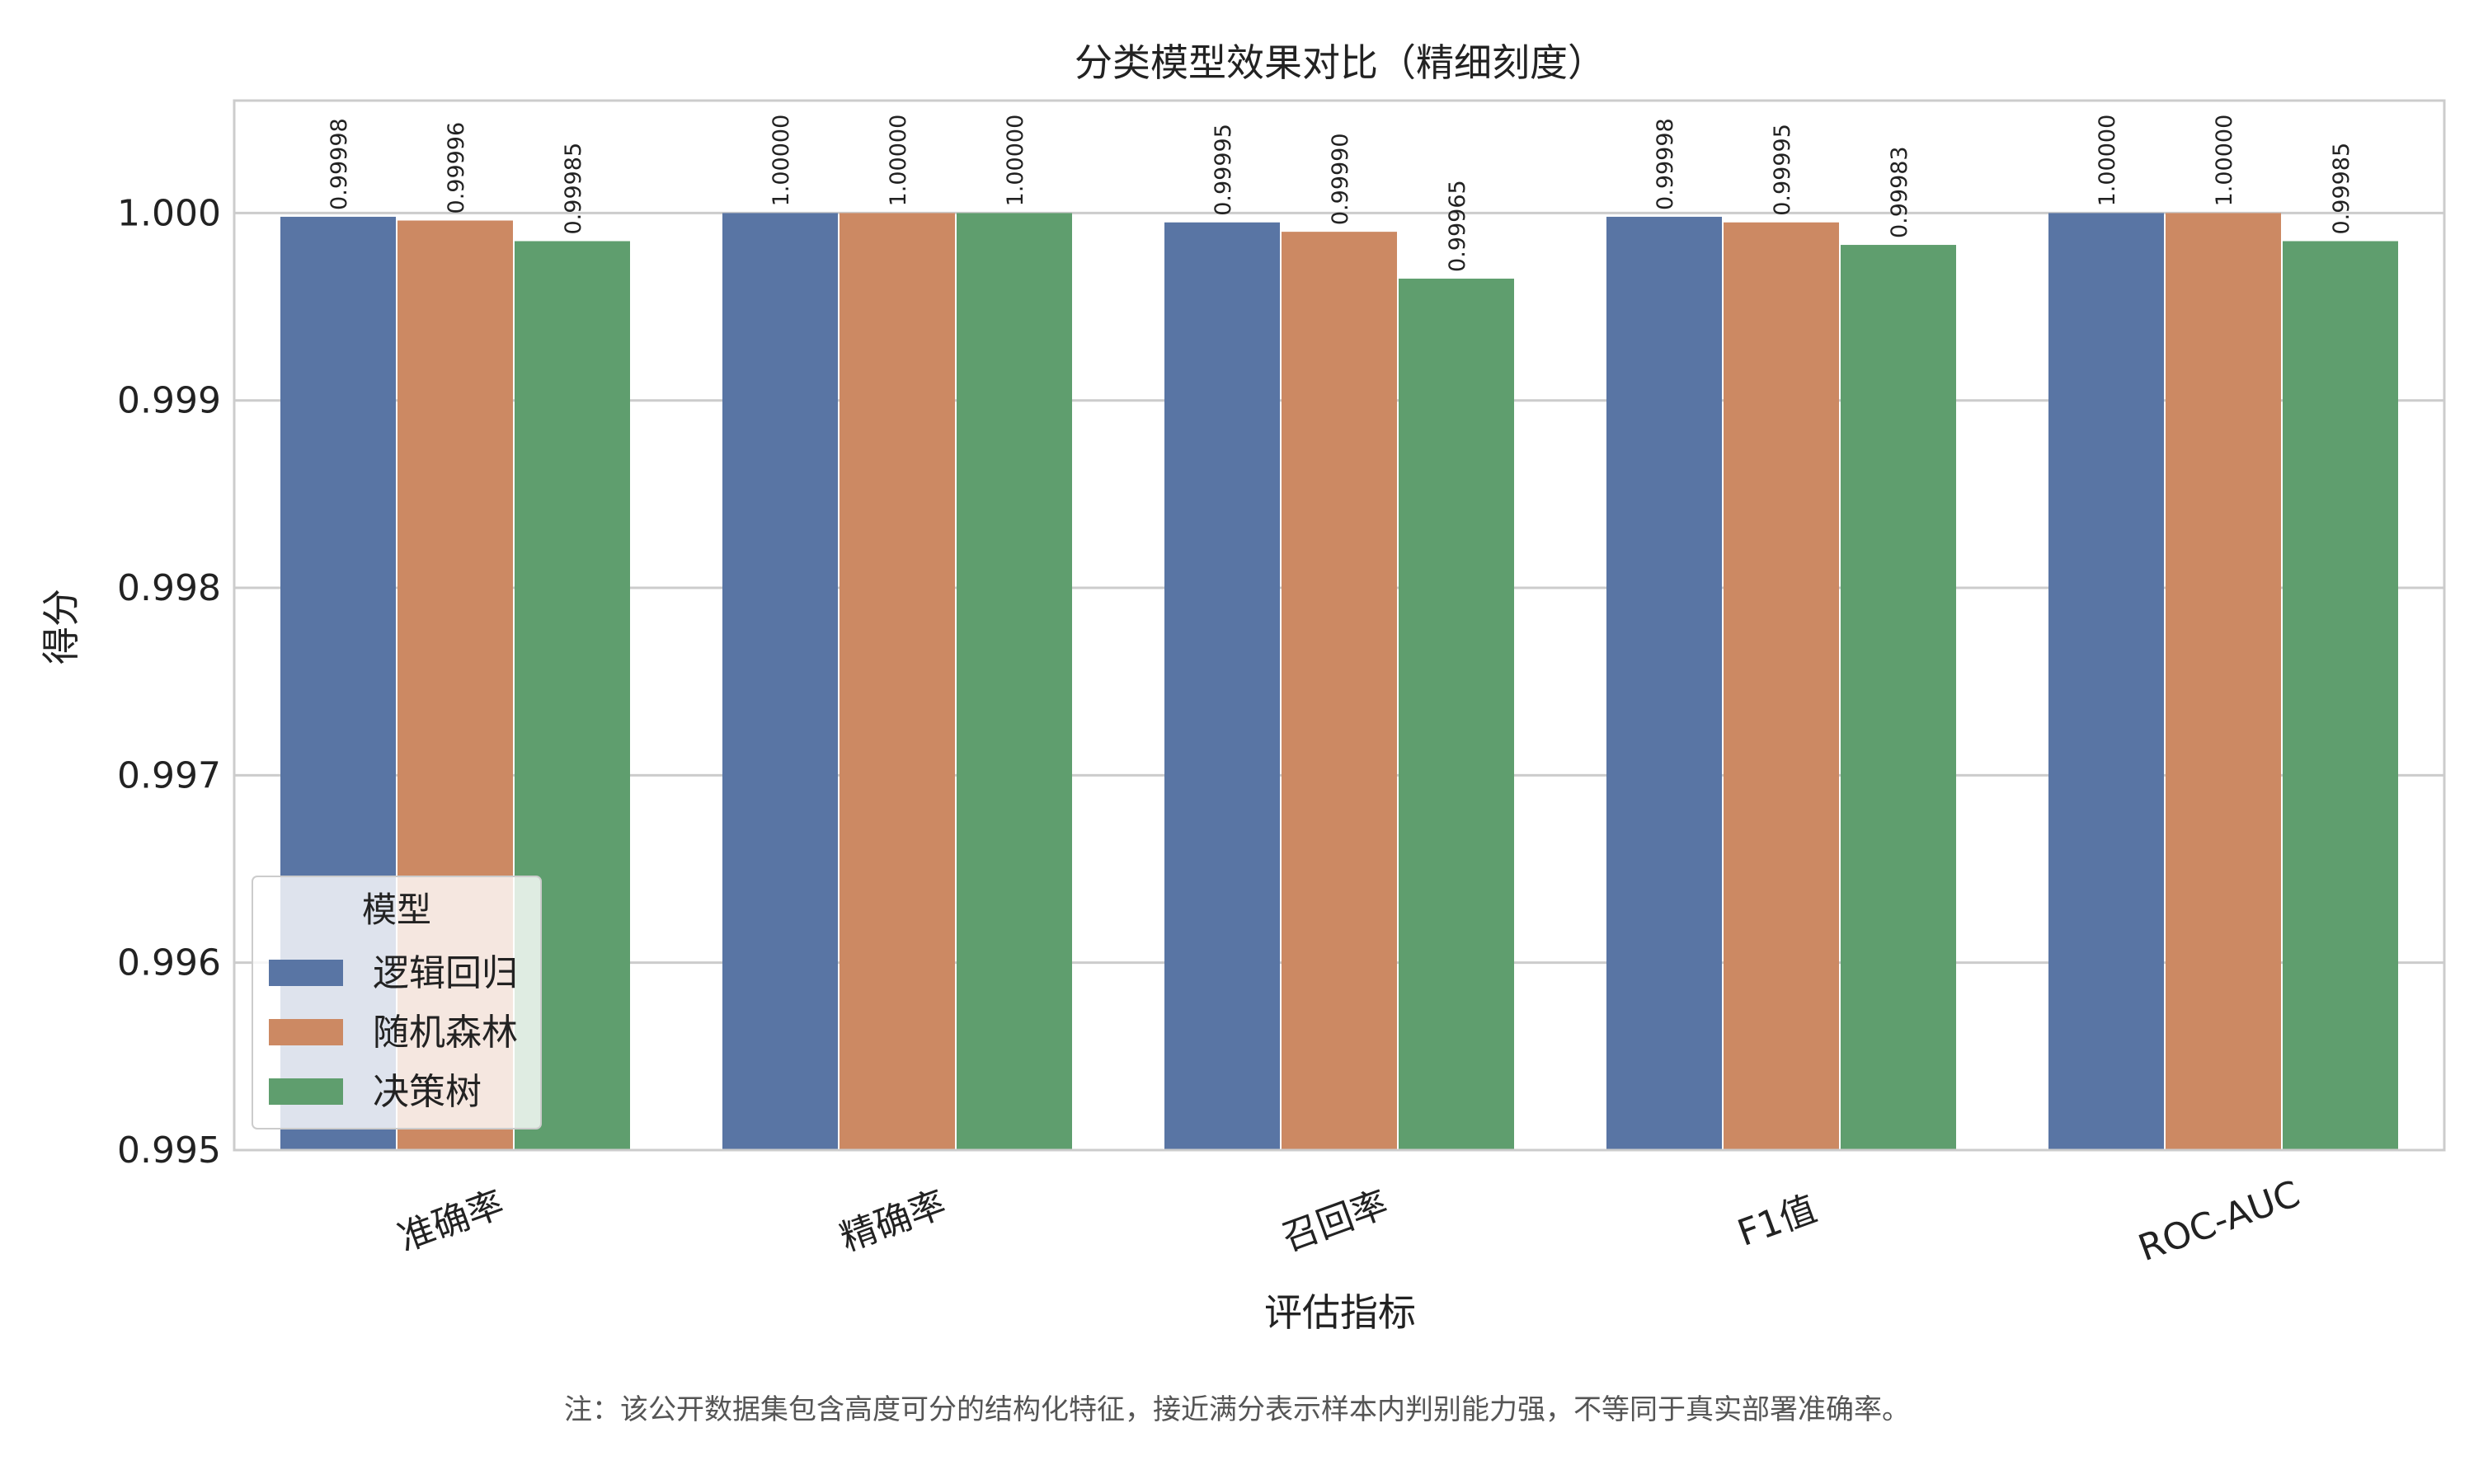  What do you see at coordinates (397, 1002) in the screenshot?
I see `legend-box` at bounding box center [397, 1002].